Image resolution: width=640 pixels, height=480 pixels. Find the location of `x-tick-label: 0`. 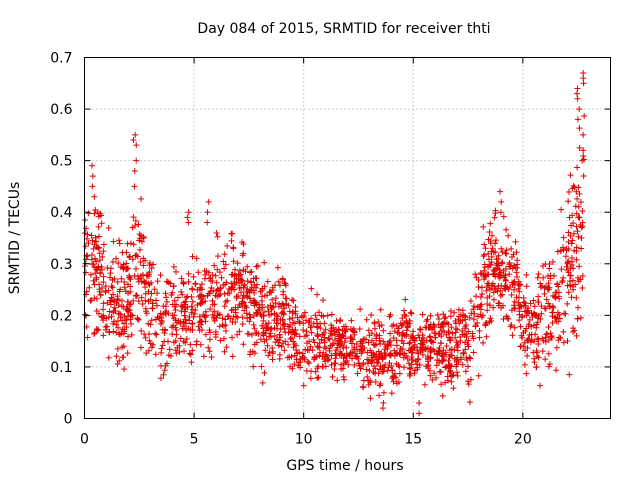

x-tick-label: 0 is located at coordinates (84, 440).